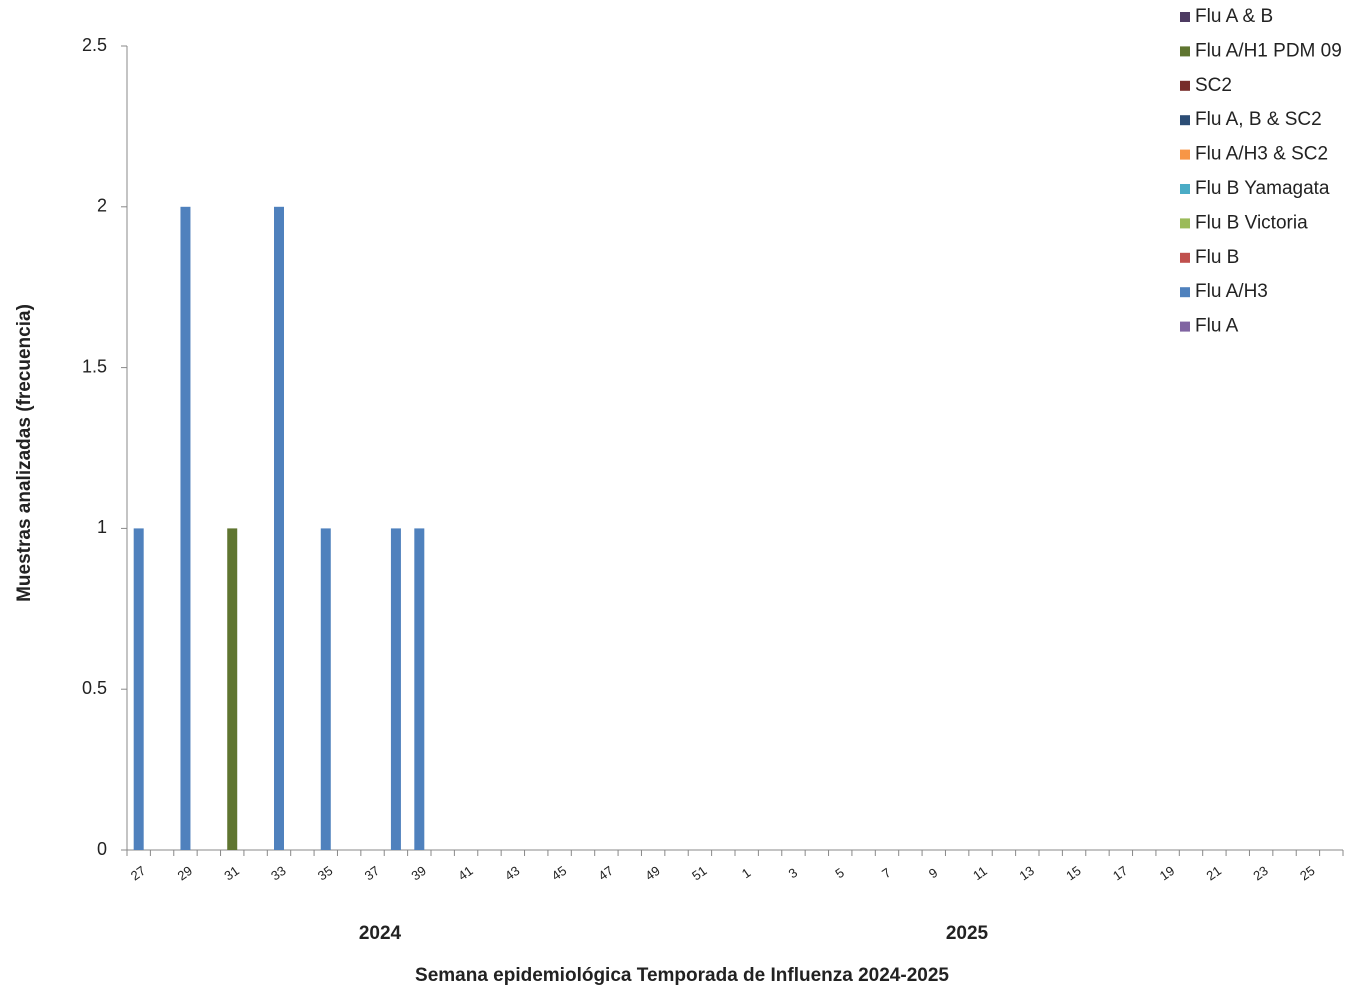 Image resolution: width=1370 pixels, height=991 pixels. What do you see at coordinates (1234, 16) in the screenshot?
I see `legend-label: Flu A & B` at bounding box center [1234, 16].